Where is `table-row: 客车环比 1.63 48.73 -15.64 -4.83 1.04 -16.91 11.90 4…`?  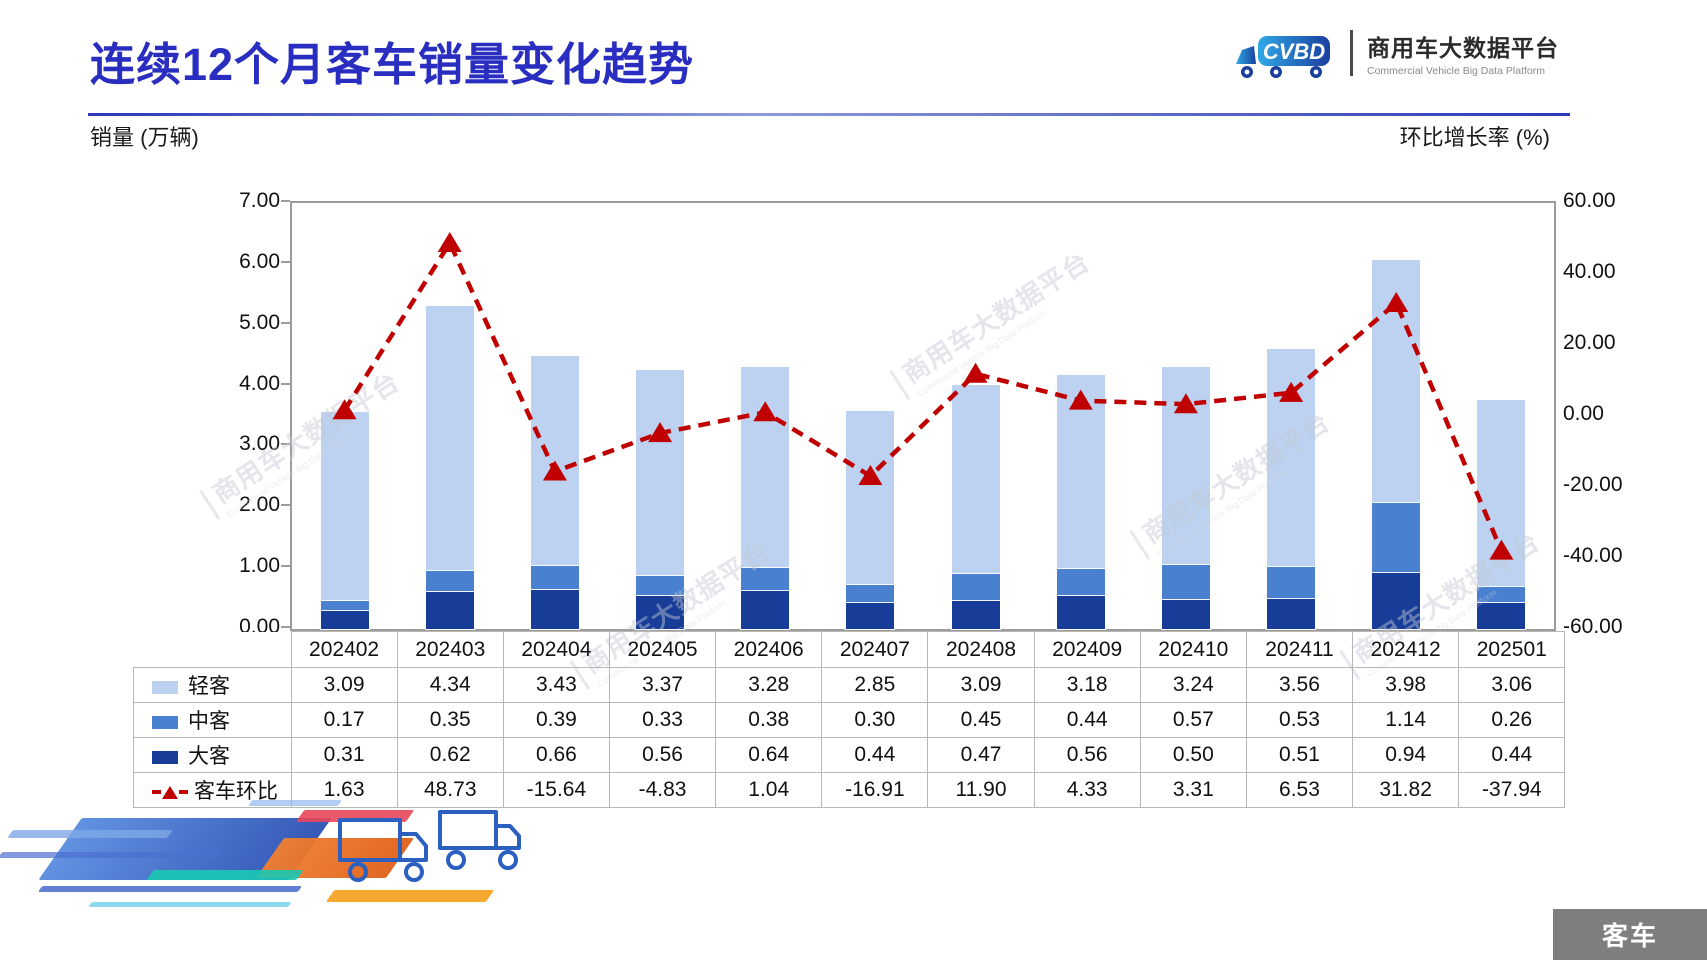 table-row: 客车环比 1.63 48.73 -15.64 -4.83 1.04 -16.91 11.90 4… is located at coordinates (849, 790).